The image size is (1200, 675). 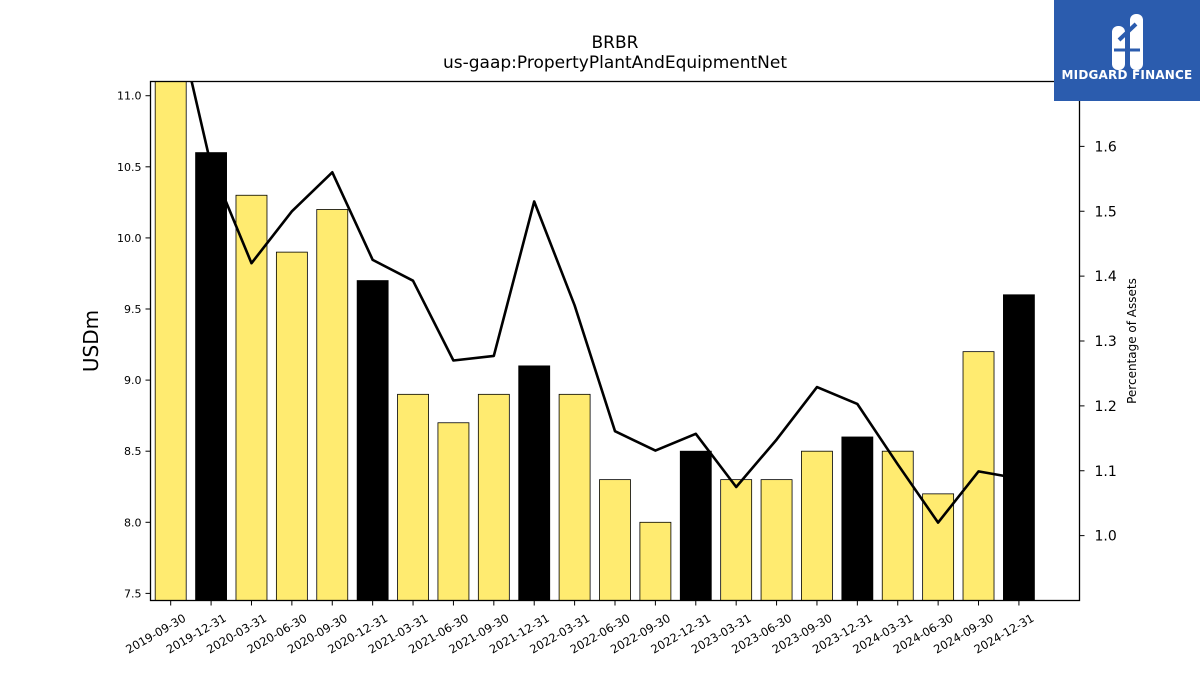 What do you see at coordinates (1106, 147) in the screenshot?
I see `y2-tick-label: 1.6` at bounding box center [1106, 147].